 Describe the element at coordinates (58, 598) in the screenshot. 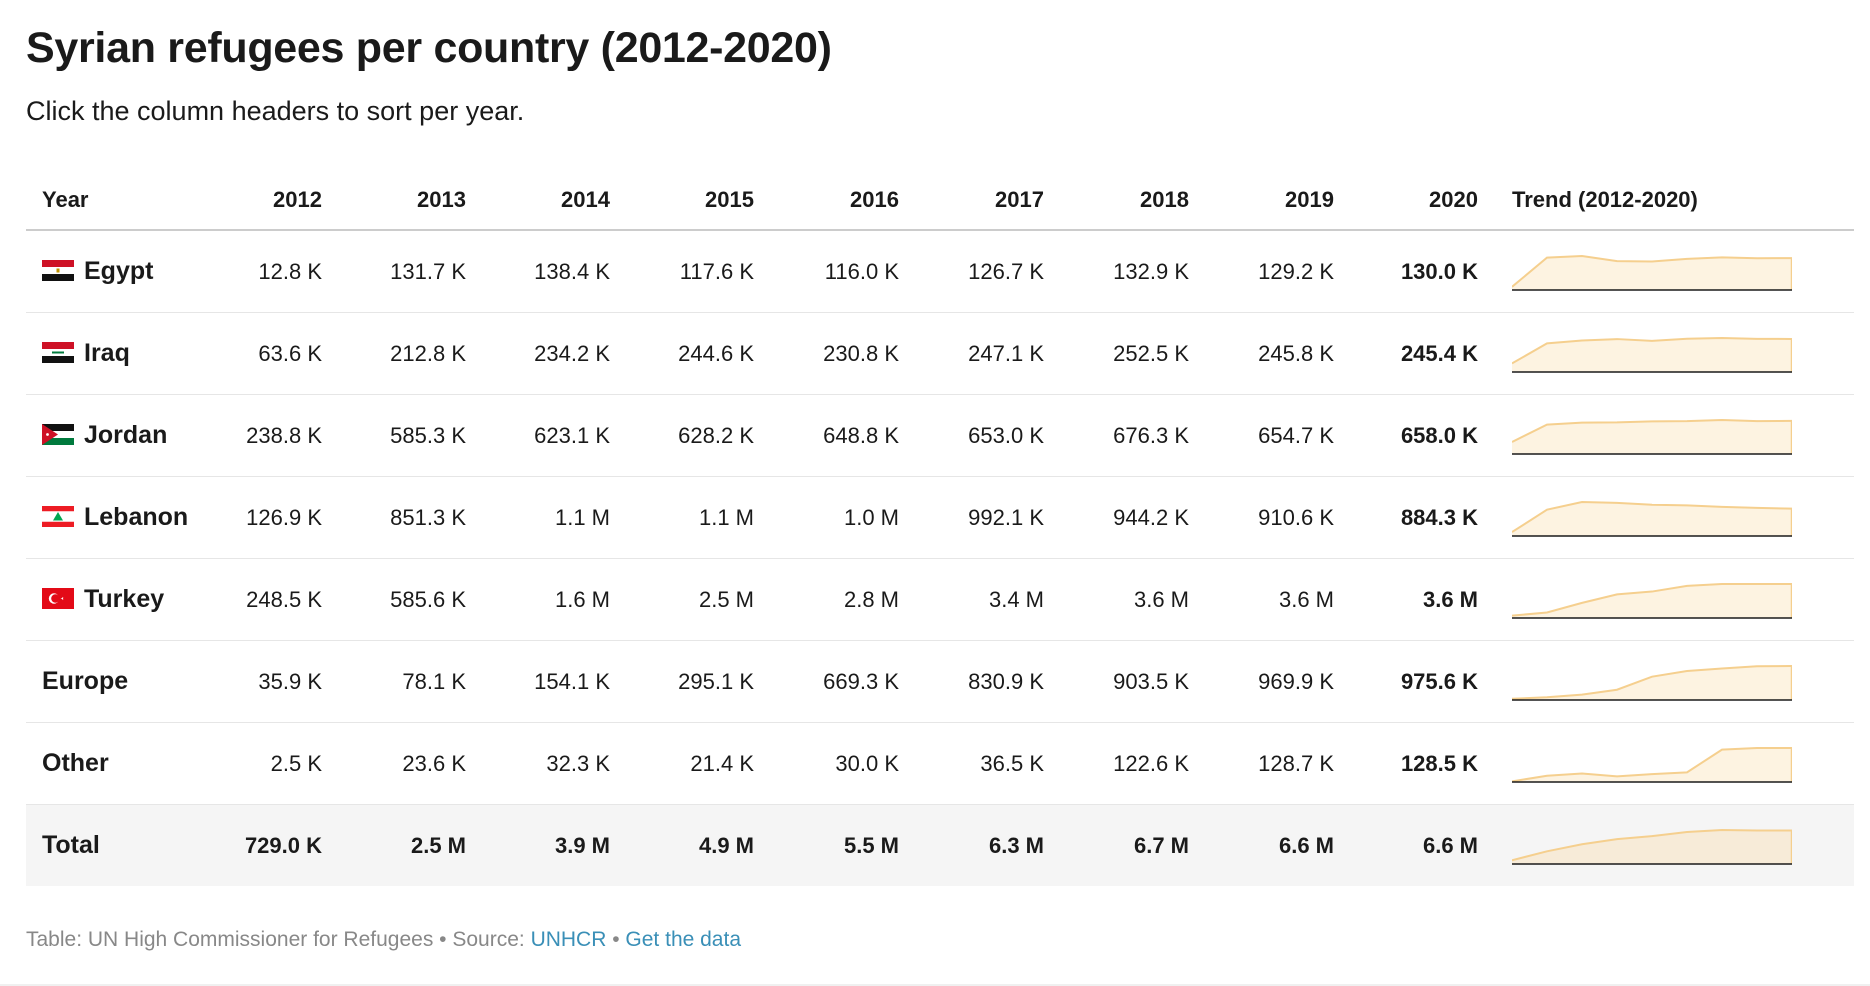

I see `turkey-flag-icon` at that location.